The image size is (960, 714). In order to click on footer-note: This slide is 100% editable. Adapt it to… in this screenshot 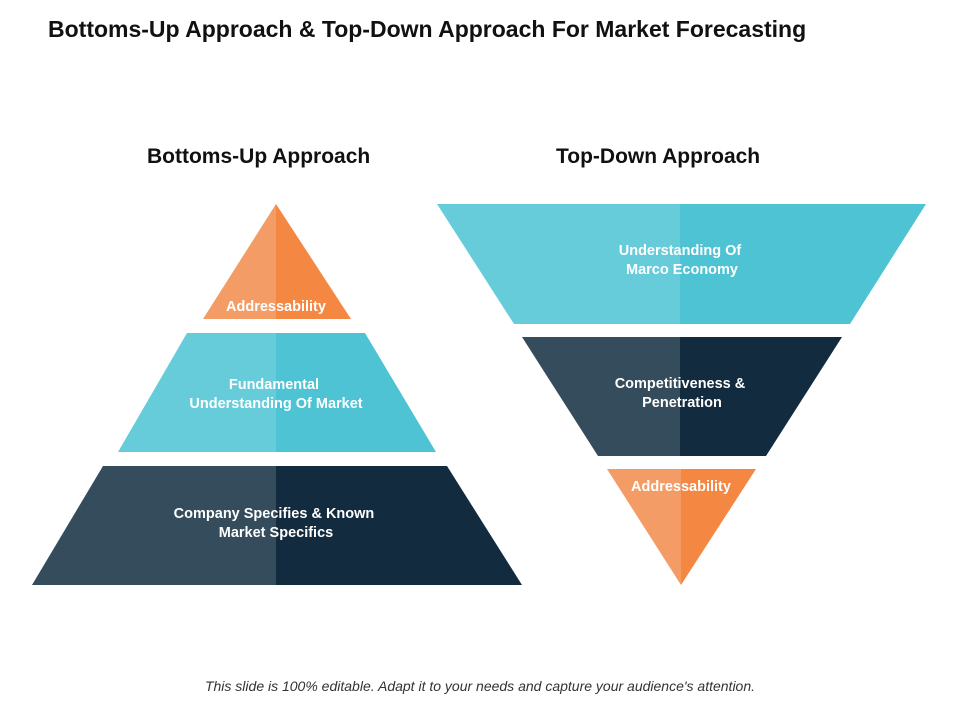, I will do `click(480, 686)`.